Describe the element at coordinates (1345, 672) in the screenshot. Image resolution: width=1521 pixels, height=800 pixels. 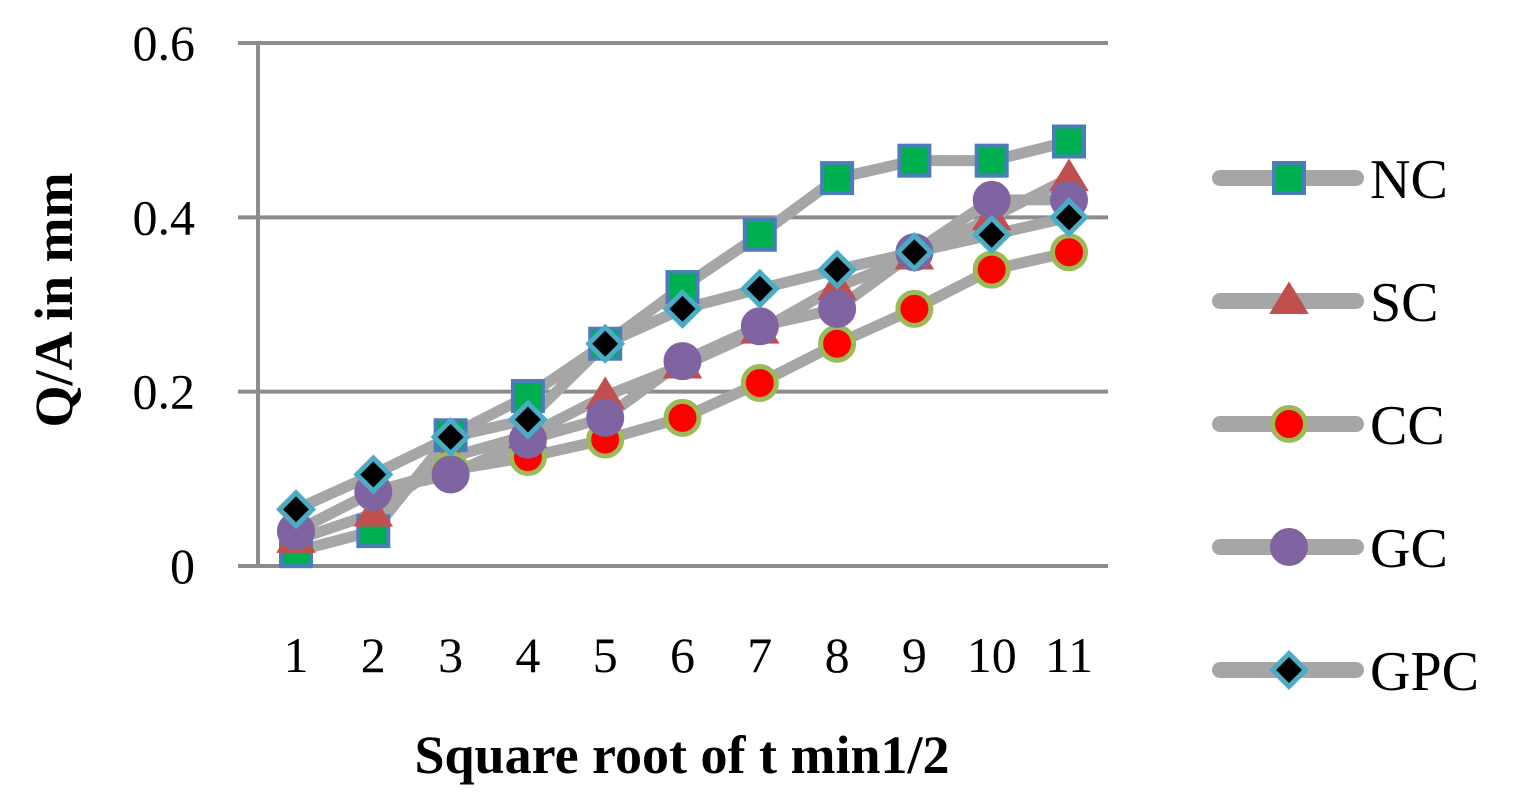
I see `legend-item-gpc: GPC` at that location.